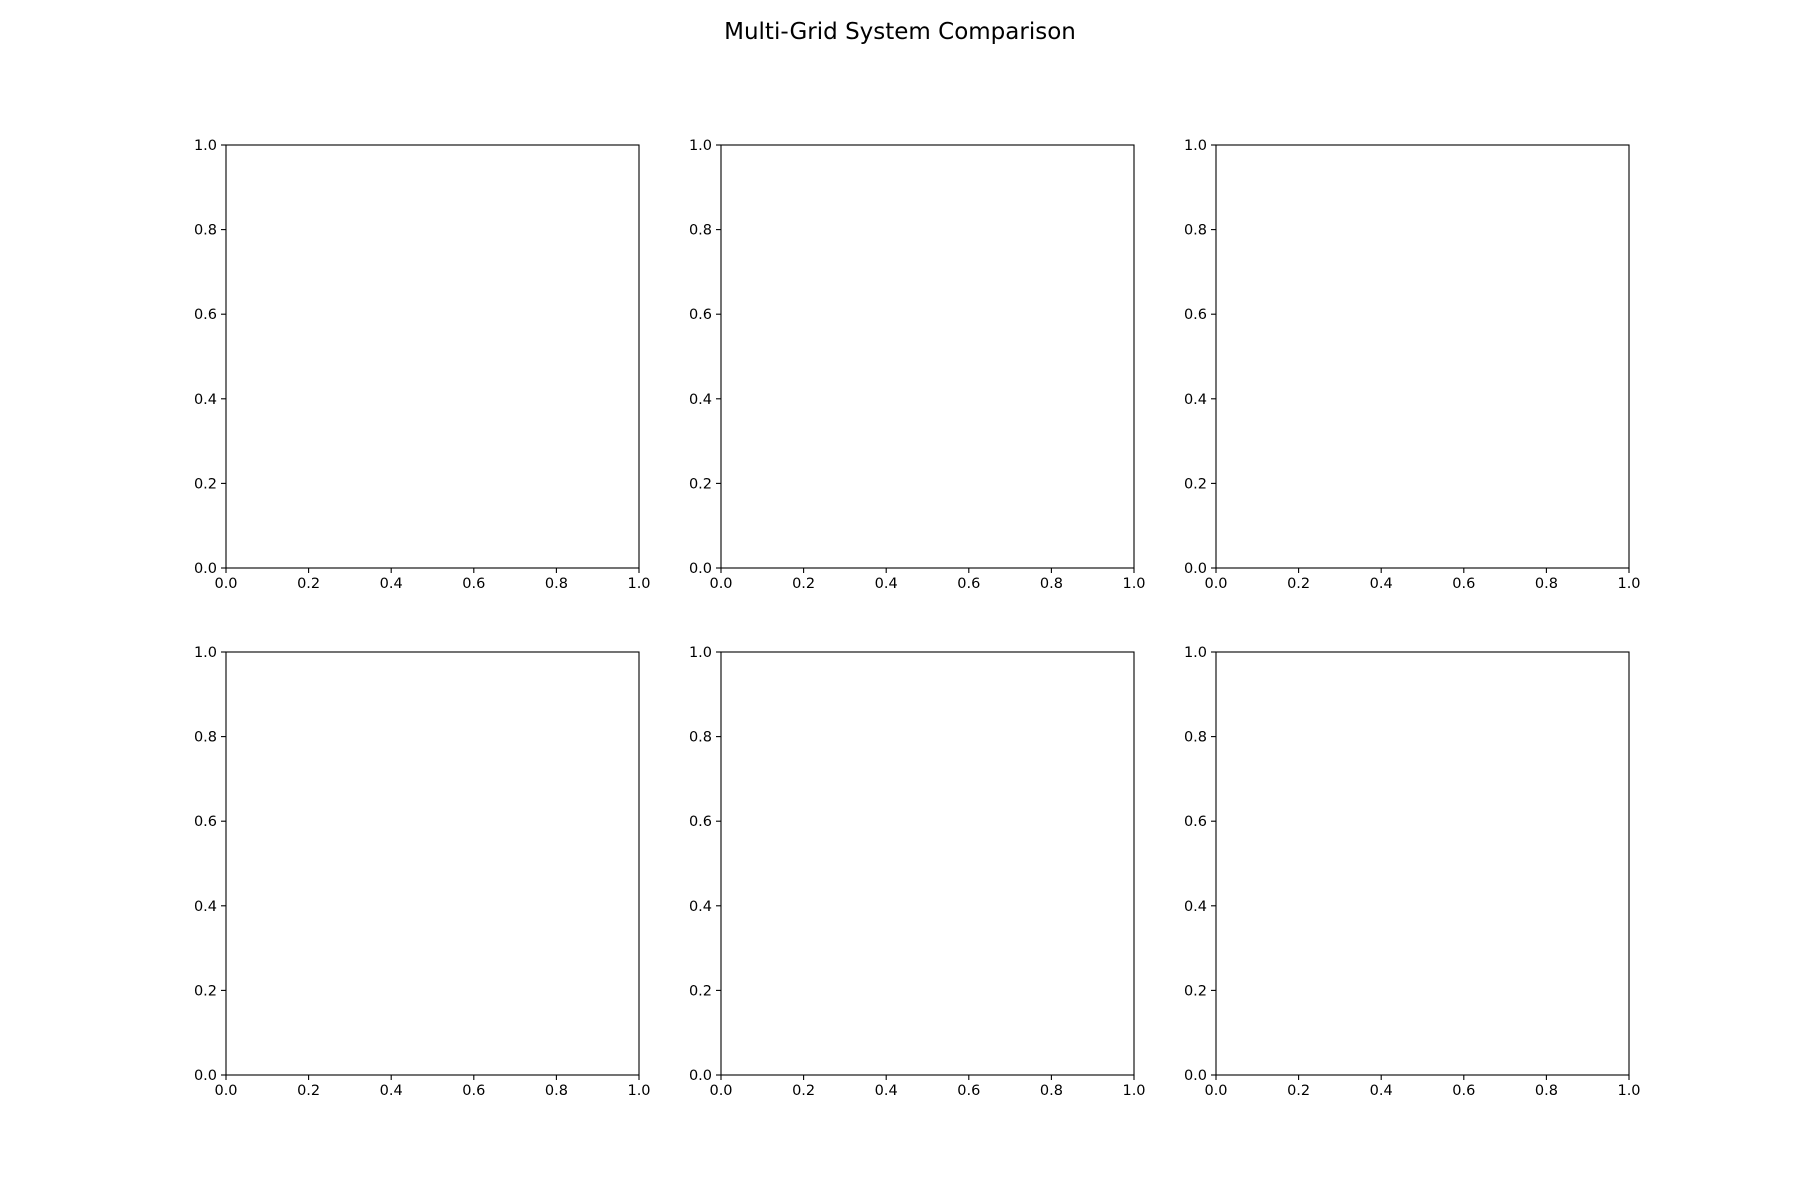 The height and width of the screenshot is (1200, 1800). I want to click on subplot-1: 0.0 0.2 0.4 0.6 0.8 1.0 0.0 0.2 0.4 0.6 0.8 1.0, so click(422, 365).